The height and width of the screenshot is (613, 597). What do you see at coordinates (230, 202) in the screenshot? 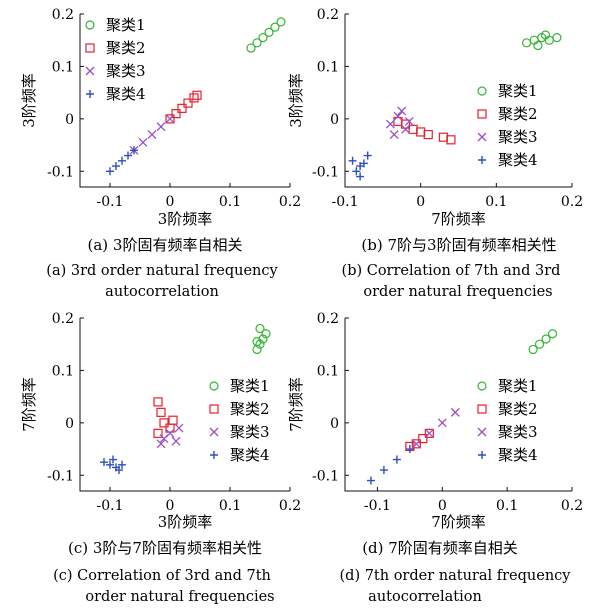
I see `x-tick-label: 0.1` at bounding box center [230, 202].